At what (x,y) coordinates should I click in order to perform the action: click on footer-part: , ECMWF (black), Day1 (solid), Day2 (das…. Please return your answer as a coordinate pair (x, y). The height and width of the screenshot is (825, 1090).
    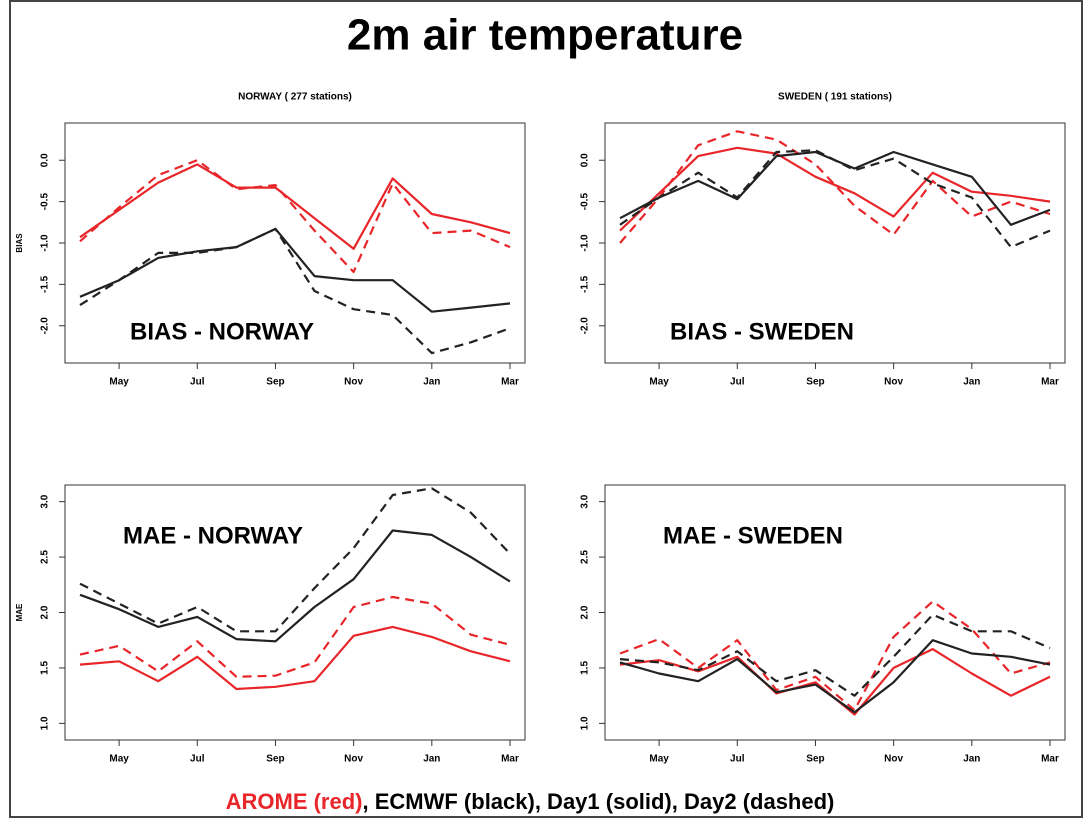
    Looking at the image, I should click on (599, 801).